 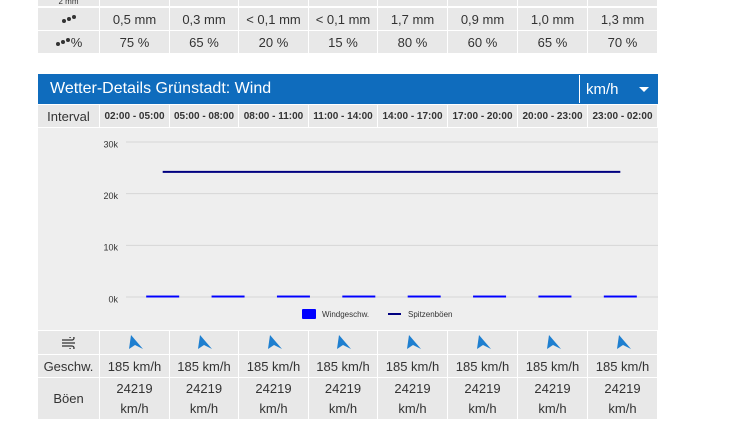 I want to click on legend-label: Windgeschw., so click(x=345, y=314).